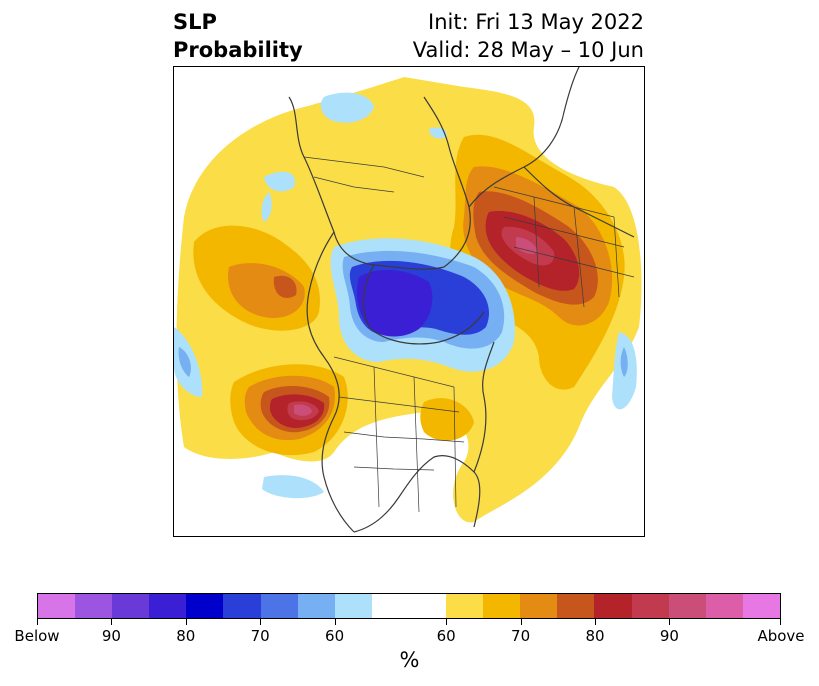  Describe the element at coordinates (528, 50) in the screenshot. I see `valid-period: Valid: 28 May – 10 Jun` at that location.